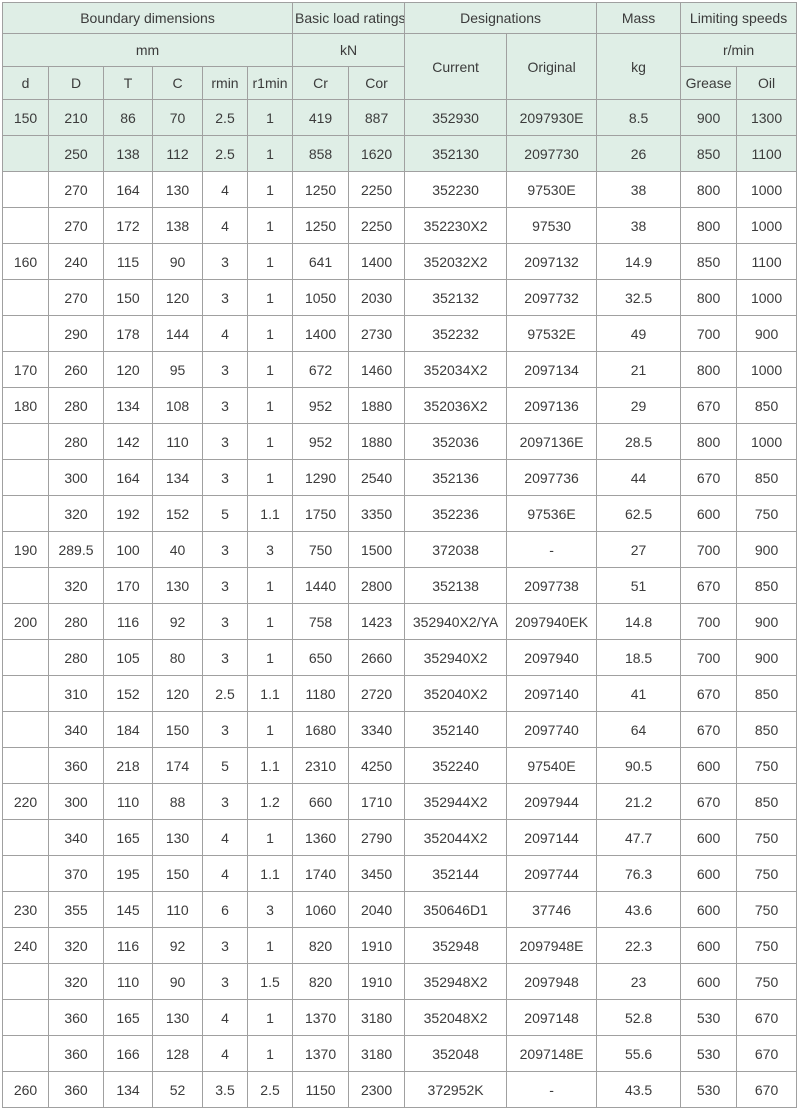  What do you see at coordinates (128, 837) in the screenshot?
I see `cell-T: 165` at bounding box center [128, 837].